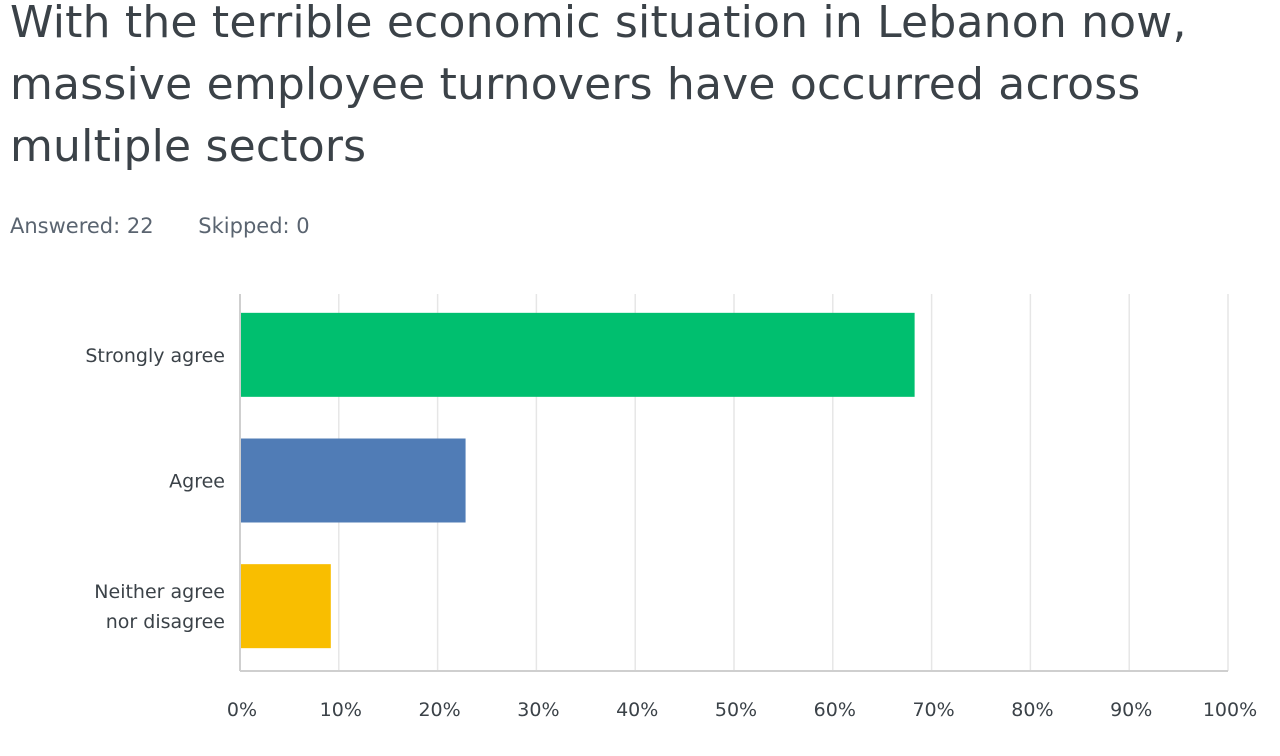  What do you see at coordinates (1230, 710) in the screenshot?
I see `x-tick-label: 100%` at bounding box center [1230, 710].